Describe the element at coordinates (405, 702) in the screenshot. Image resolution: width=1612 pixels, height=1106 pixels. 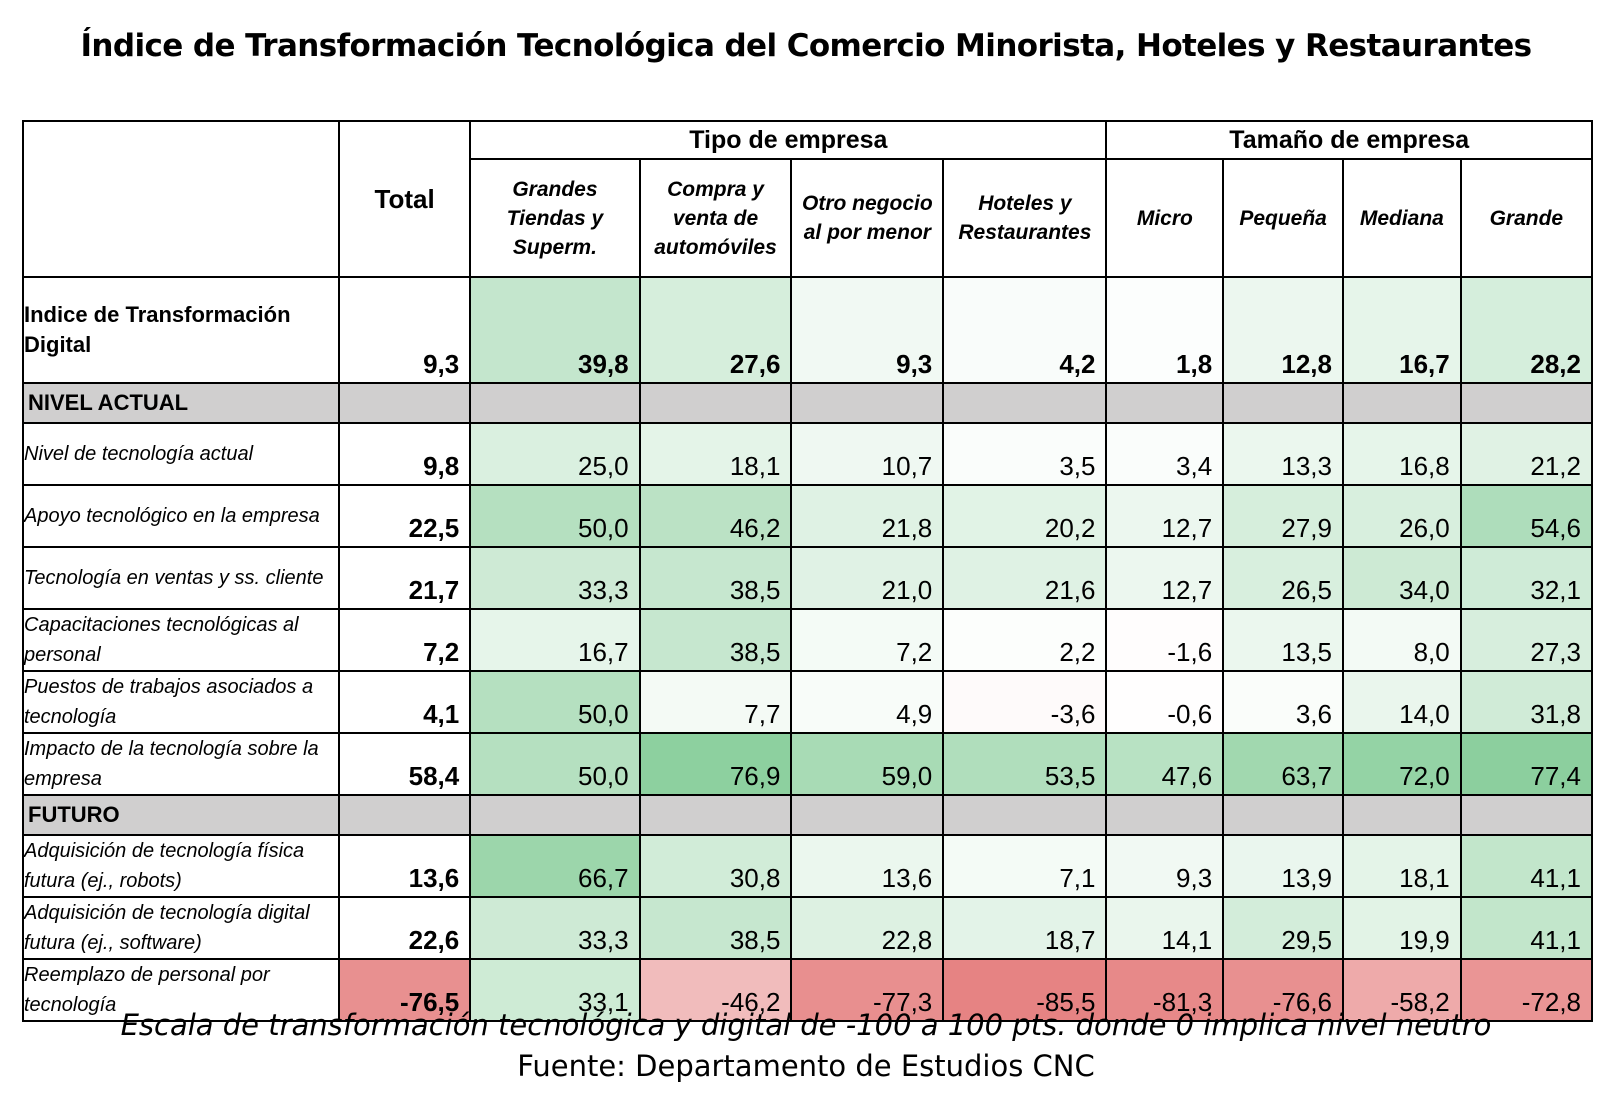
I see `value-cell-total: 4,1` at that location.